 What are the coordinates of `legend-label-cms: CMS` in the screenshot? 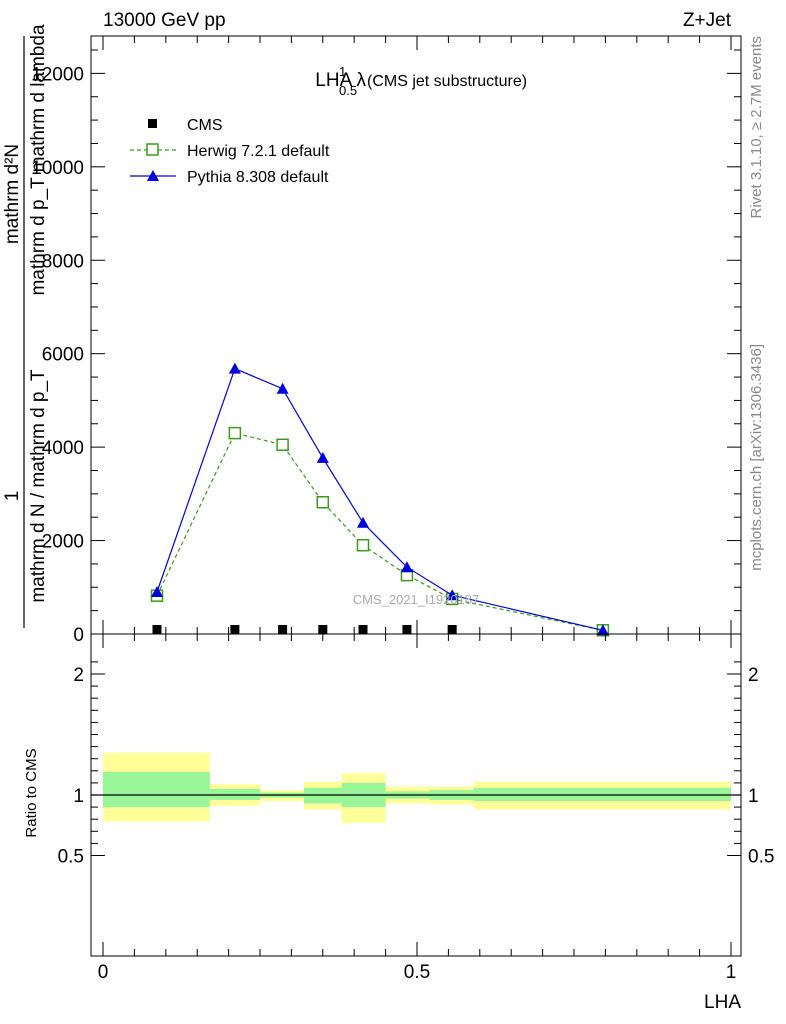 It's located at (205, 125).